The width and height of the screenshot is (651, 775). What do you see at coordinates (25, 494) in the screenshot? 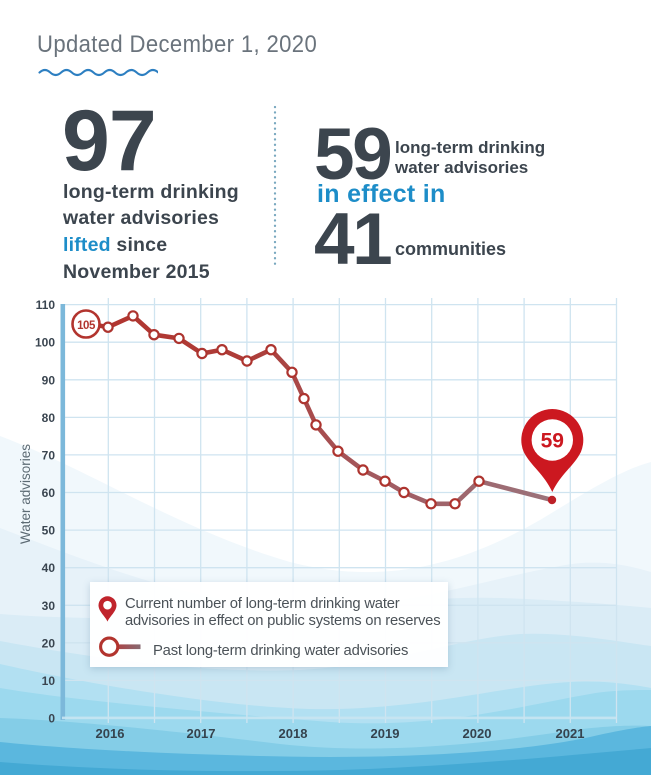
I see `svg-text: Water advisories` at bounding box center [25, 494].